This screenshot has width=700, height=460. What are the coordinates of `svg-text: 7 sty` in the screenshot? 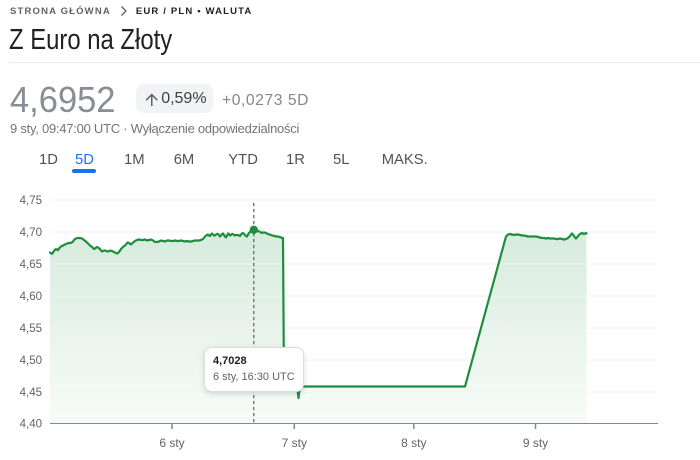 It's located at (294, 443).